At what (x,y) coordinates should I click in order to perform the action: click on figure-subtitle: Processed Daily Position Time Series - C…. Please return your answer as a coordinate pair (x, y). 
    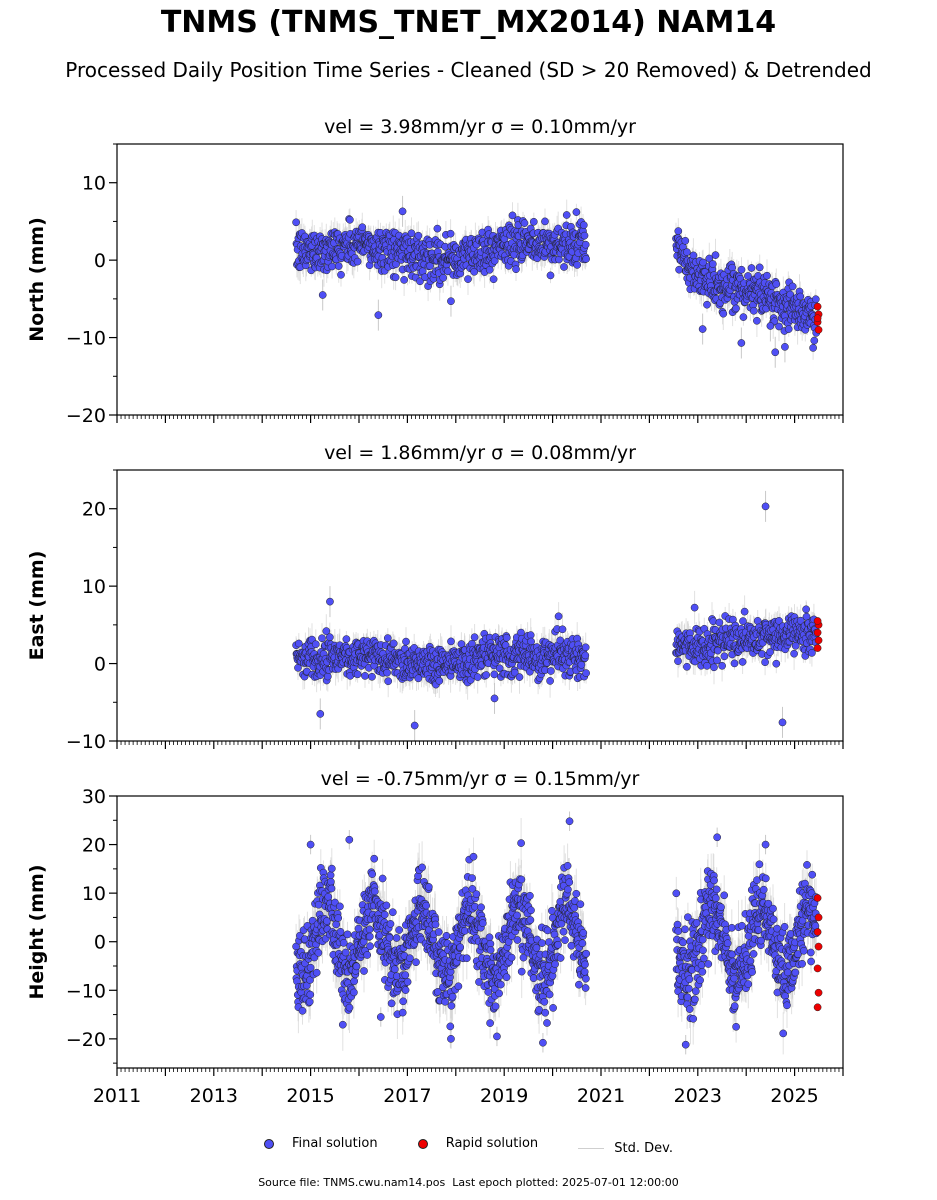
    Looking at the image, I should click on (468, 70).